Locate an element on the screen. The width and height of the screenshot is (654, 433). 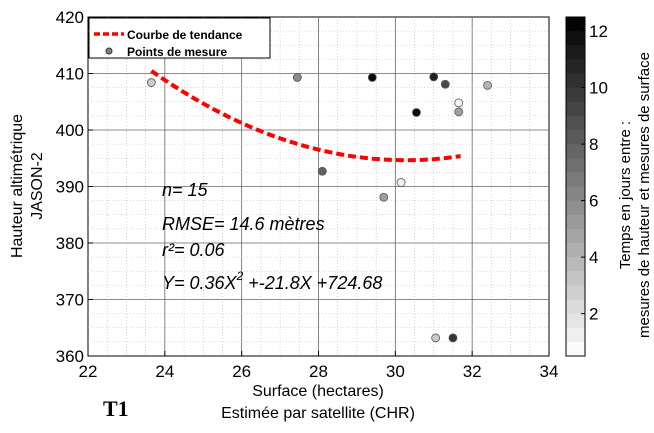
colorbar-tick-label: 10 is located at coordinates (598, 88).